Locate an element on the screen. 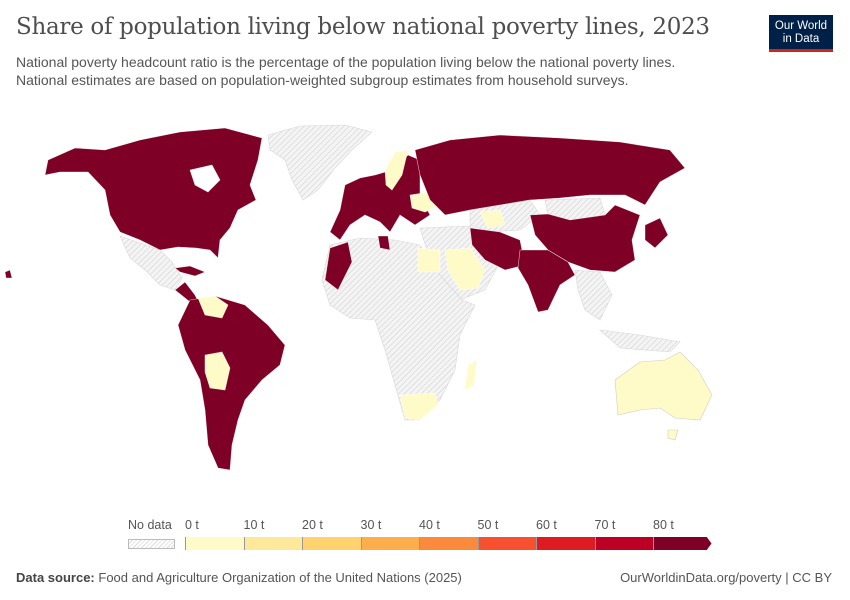 The image size is (850, 600). north-africa is located at coordinates (338, 266).